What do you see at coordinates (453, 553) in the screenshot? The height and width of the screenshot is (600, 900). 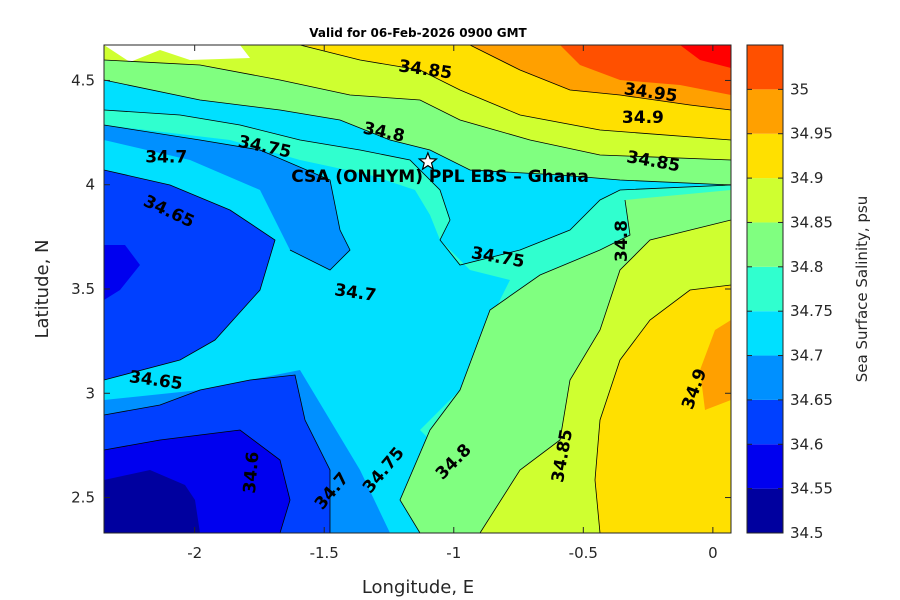 I see `x-tick-label: -1` at bounding box center [453, 553].